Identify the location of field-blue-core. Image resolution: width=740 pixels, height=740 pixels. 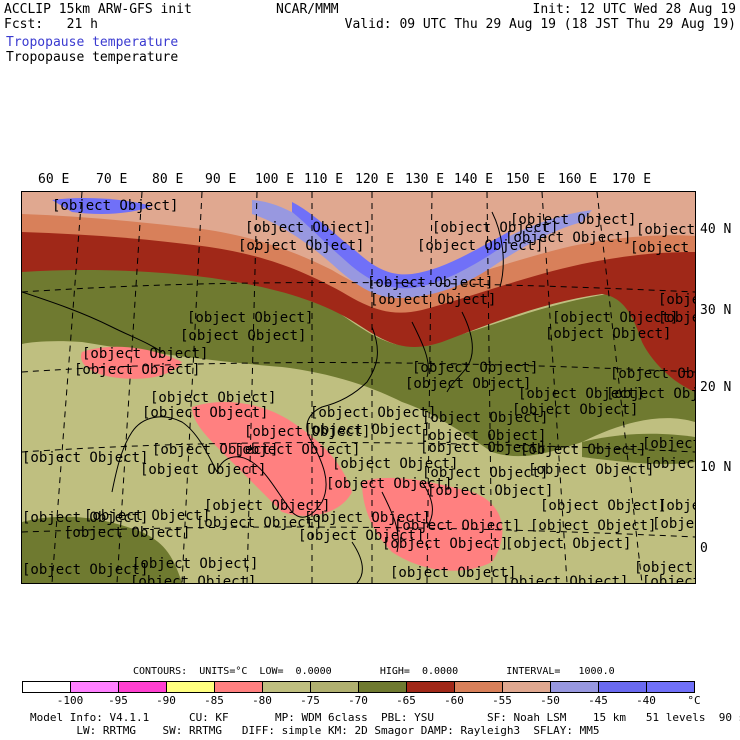
(402, 245).